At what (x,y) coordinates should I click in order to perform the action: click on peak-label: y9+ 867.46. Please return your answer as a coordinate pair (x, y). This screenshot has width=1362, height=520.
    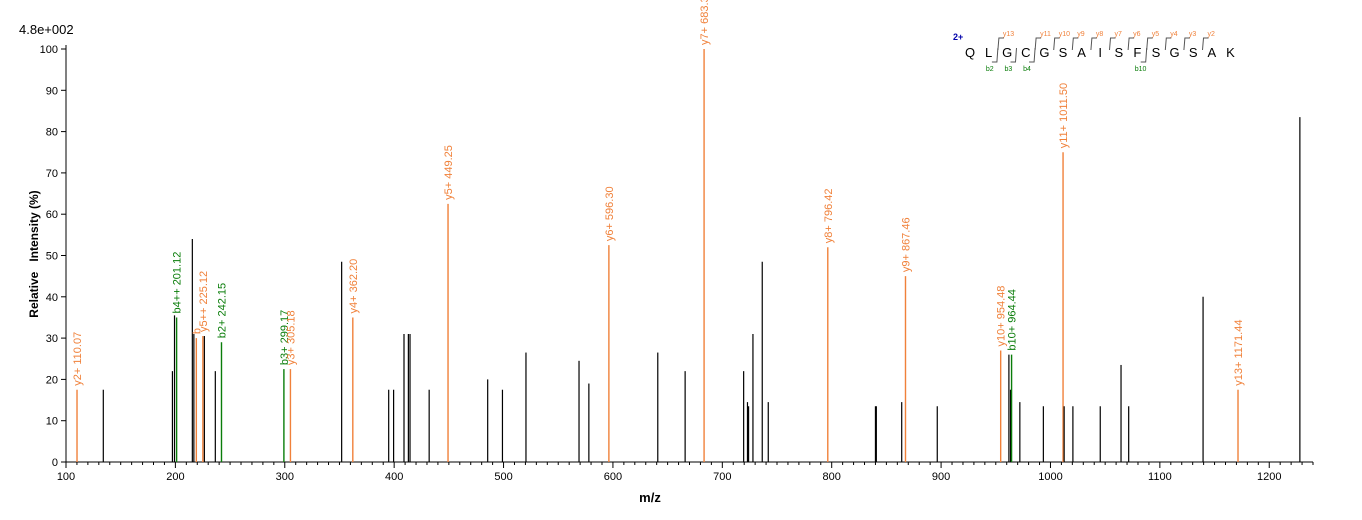
    Looking at the image, I should click on (906, 244).